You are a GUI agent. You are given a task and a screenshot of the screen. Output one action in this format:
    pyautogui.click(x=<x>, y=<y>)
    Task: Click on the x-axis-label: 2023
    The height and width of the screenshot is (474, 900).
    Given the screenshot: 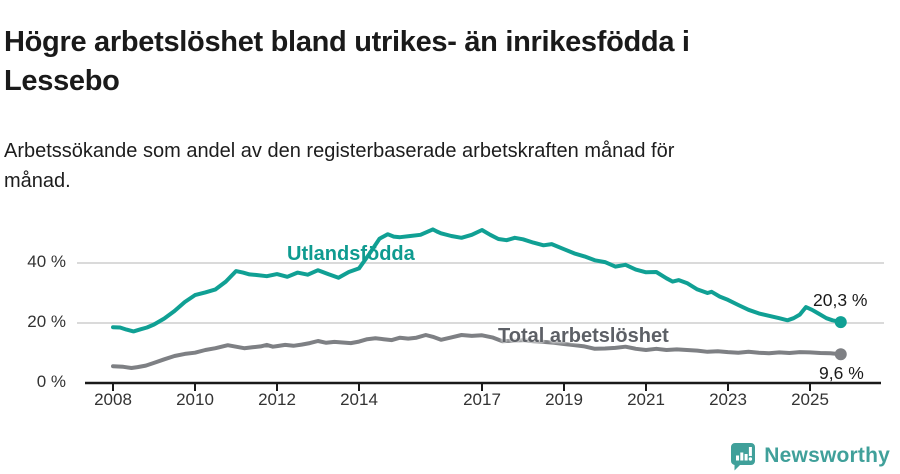 What is the action you would take?
    pyautogui.click(x=728, y=399)
    